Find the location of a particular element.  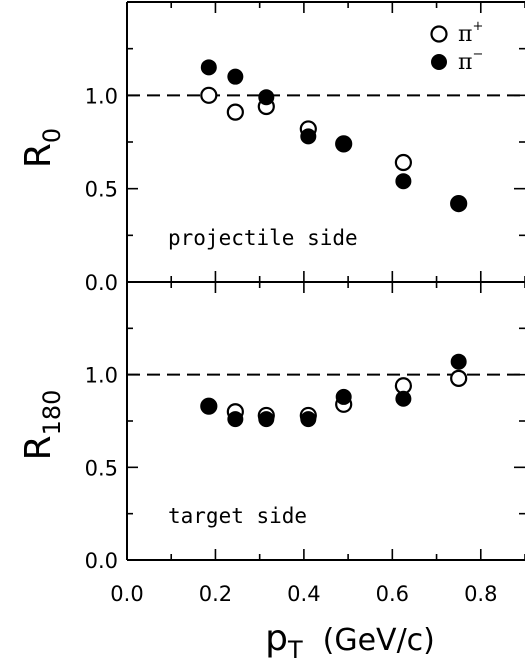

top-ylabel: R0 is located at coordinates (42, 148).